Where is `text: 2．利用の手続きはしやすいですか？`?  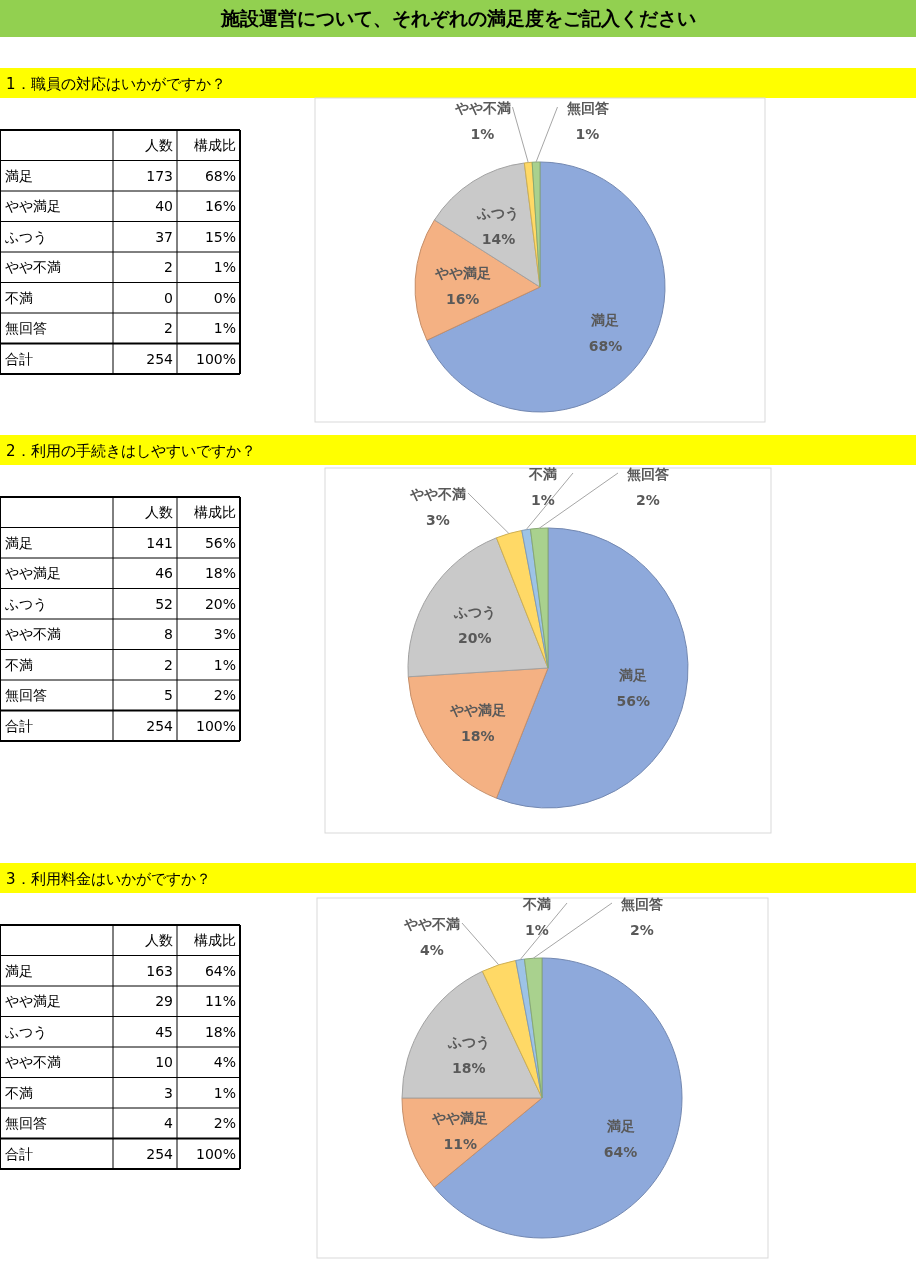
text: 2．利用の手続きはしやすいですか？ is located at coordinates (131, 451).